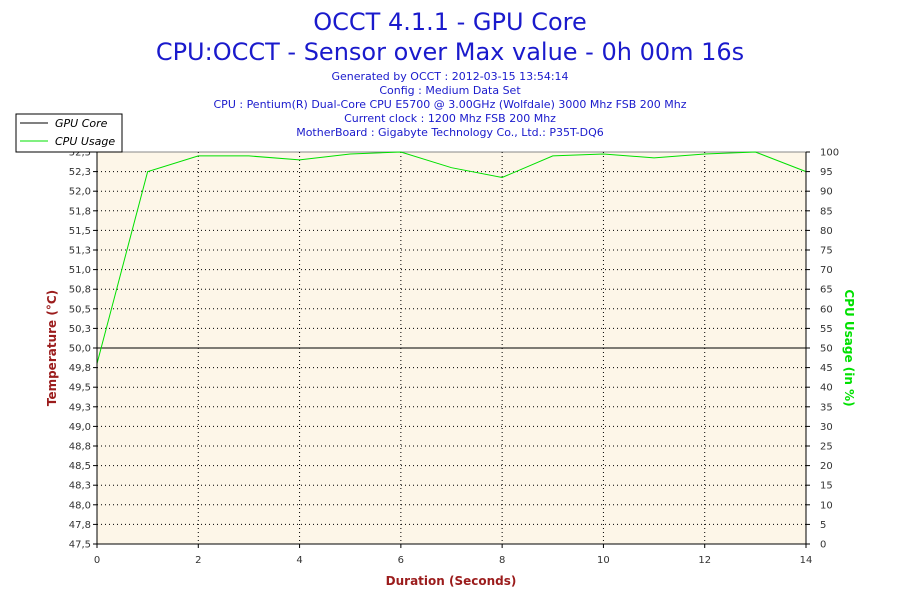  I want to click on y2-tick-label: 35, so click(826, 407).